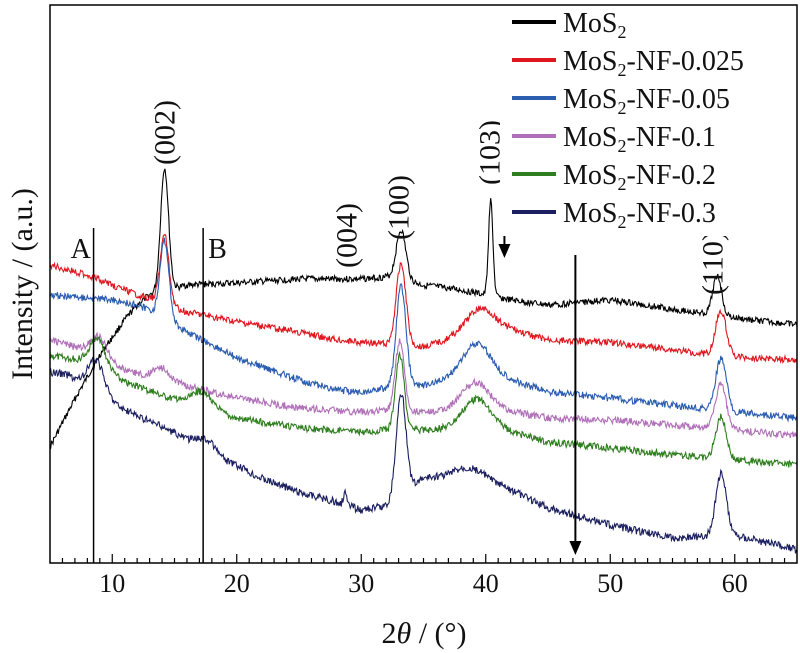  I want to click on x-tick-label: 50, so click(610, 583).